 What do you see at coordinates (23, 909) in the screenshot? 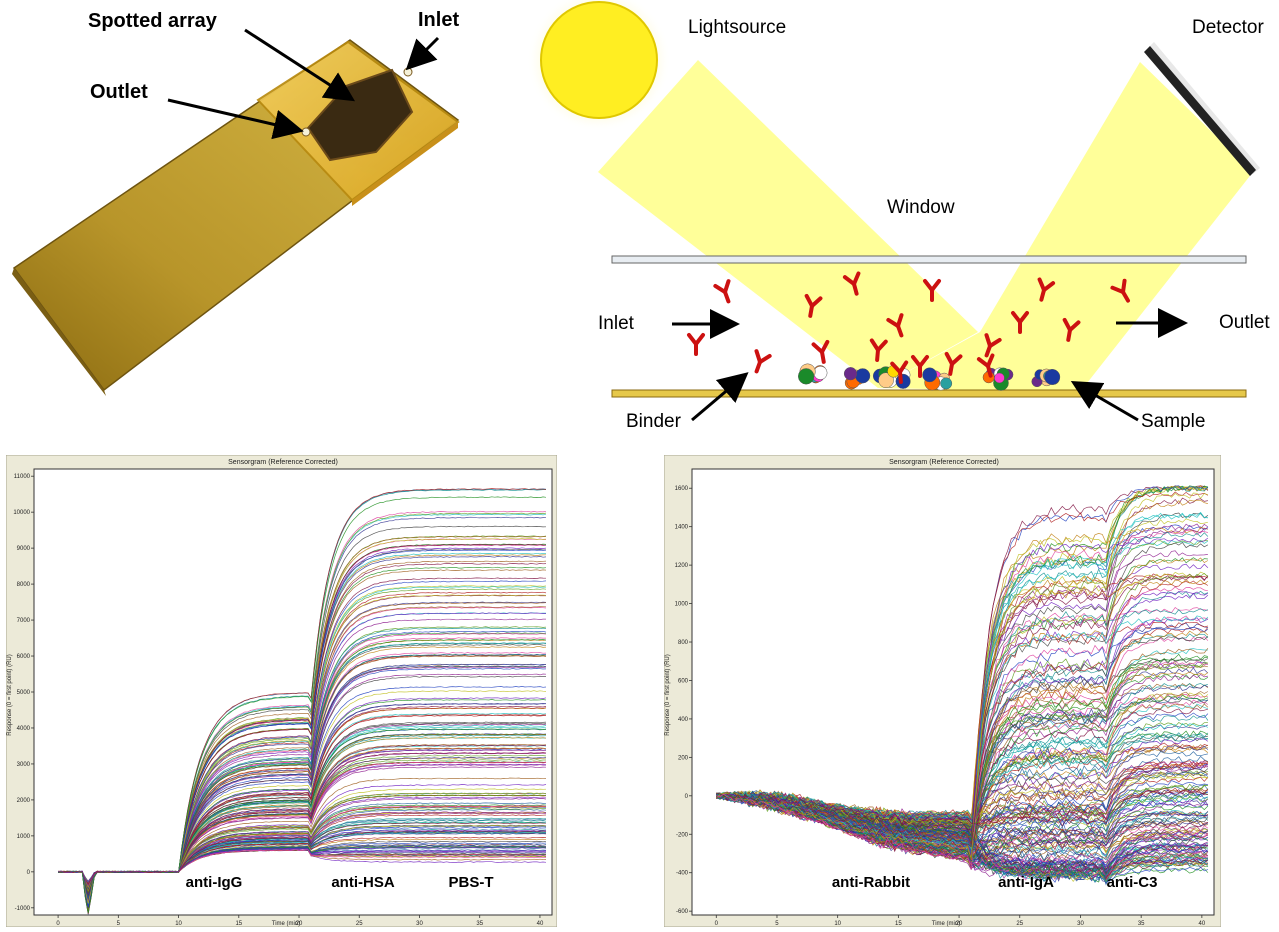
I see `y-tick-label: -1000` at bounding box center [23, 909].